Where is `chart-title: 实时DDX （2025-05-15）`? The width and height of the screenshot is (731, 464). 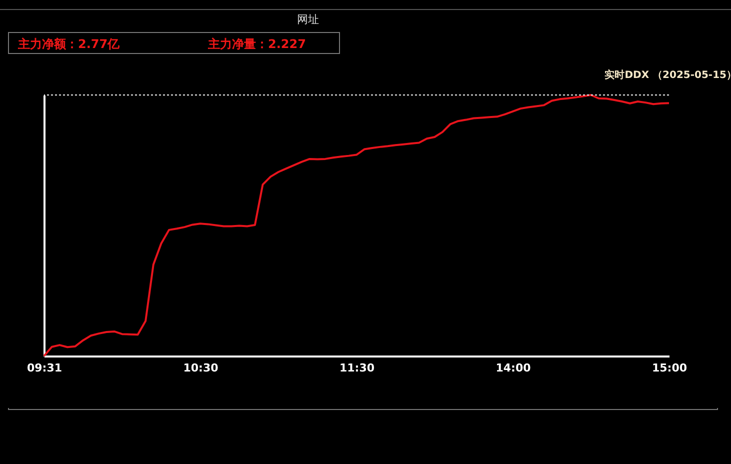 chart-title: 实时DDX （2025-05-15） is located at coordinates (667, 75).